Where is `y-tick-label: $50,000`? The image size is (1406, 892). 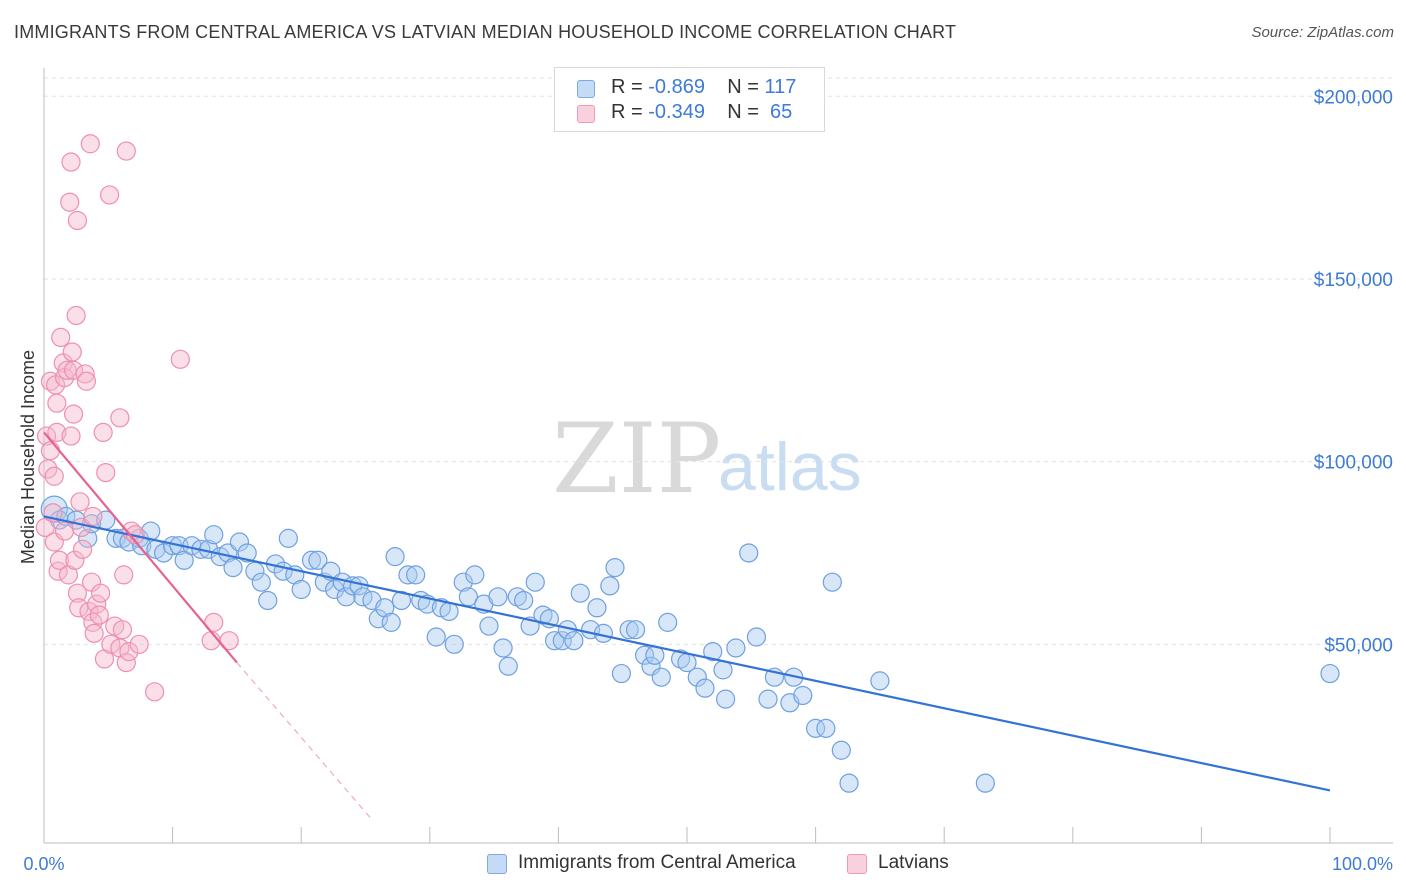 y-tick-label: $50,000 is located at coordinates (1358, 645).